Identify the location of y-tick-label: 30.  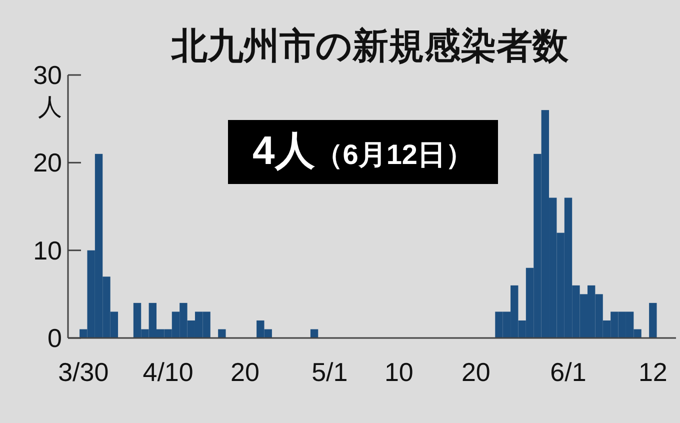
(47, 75).